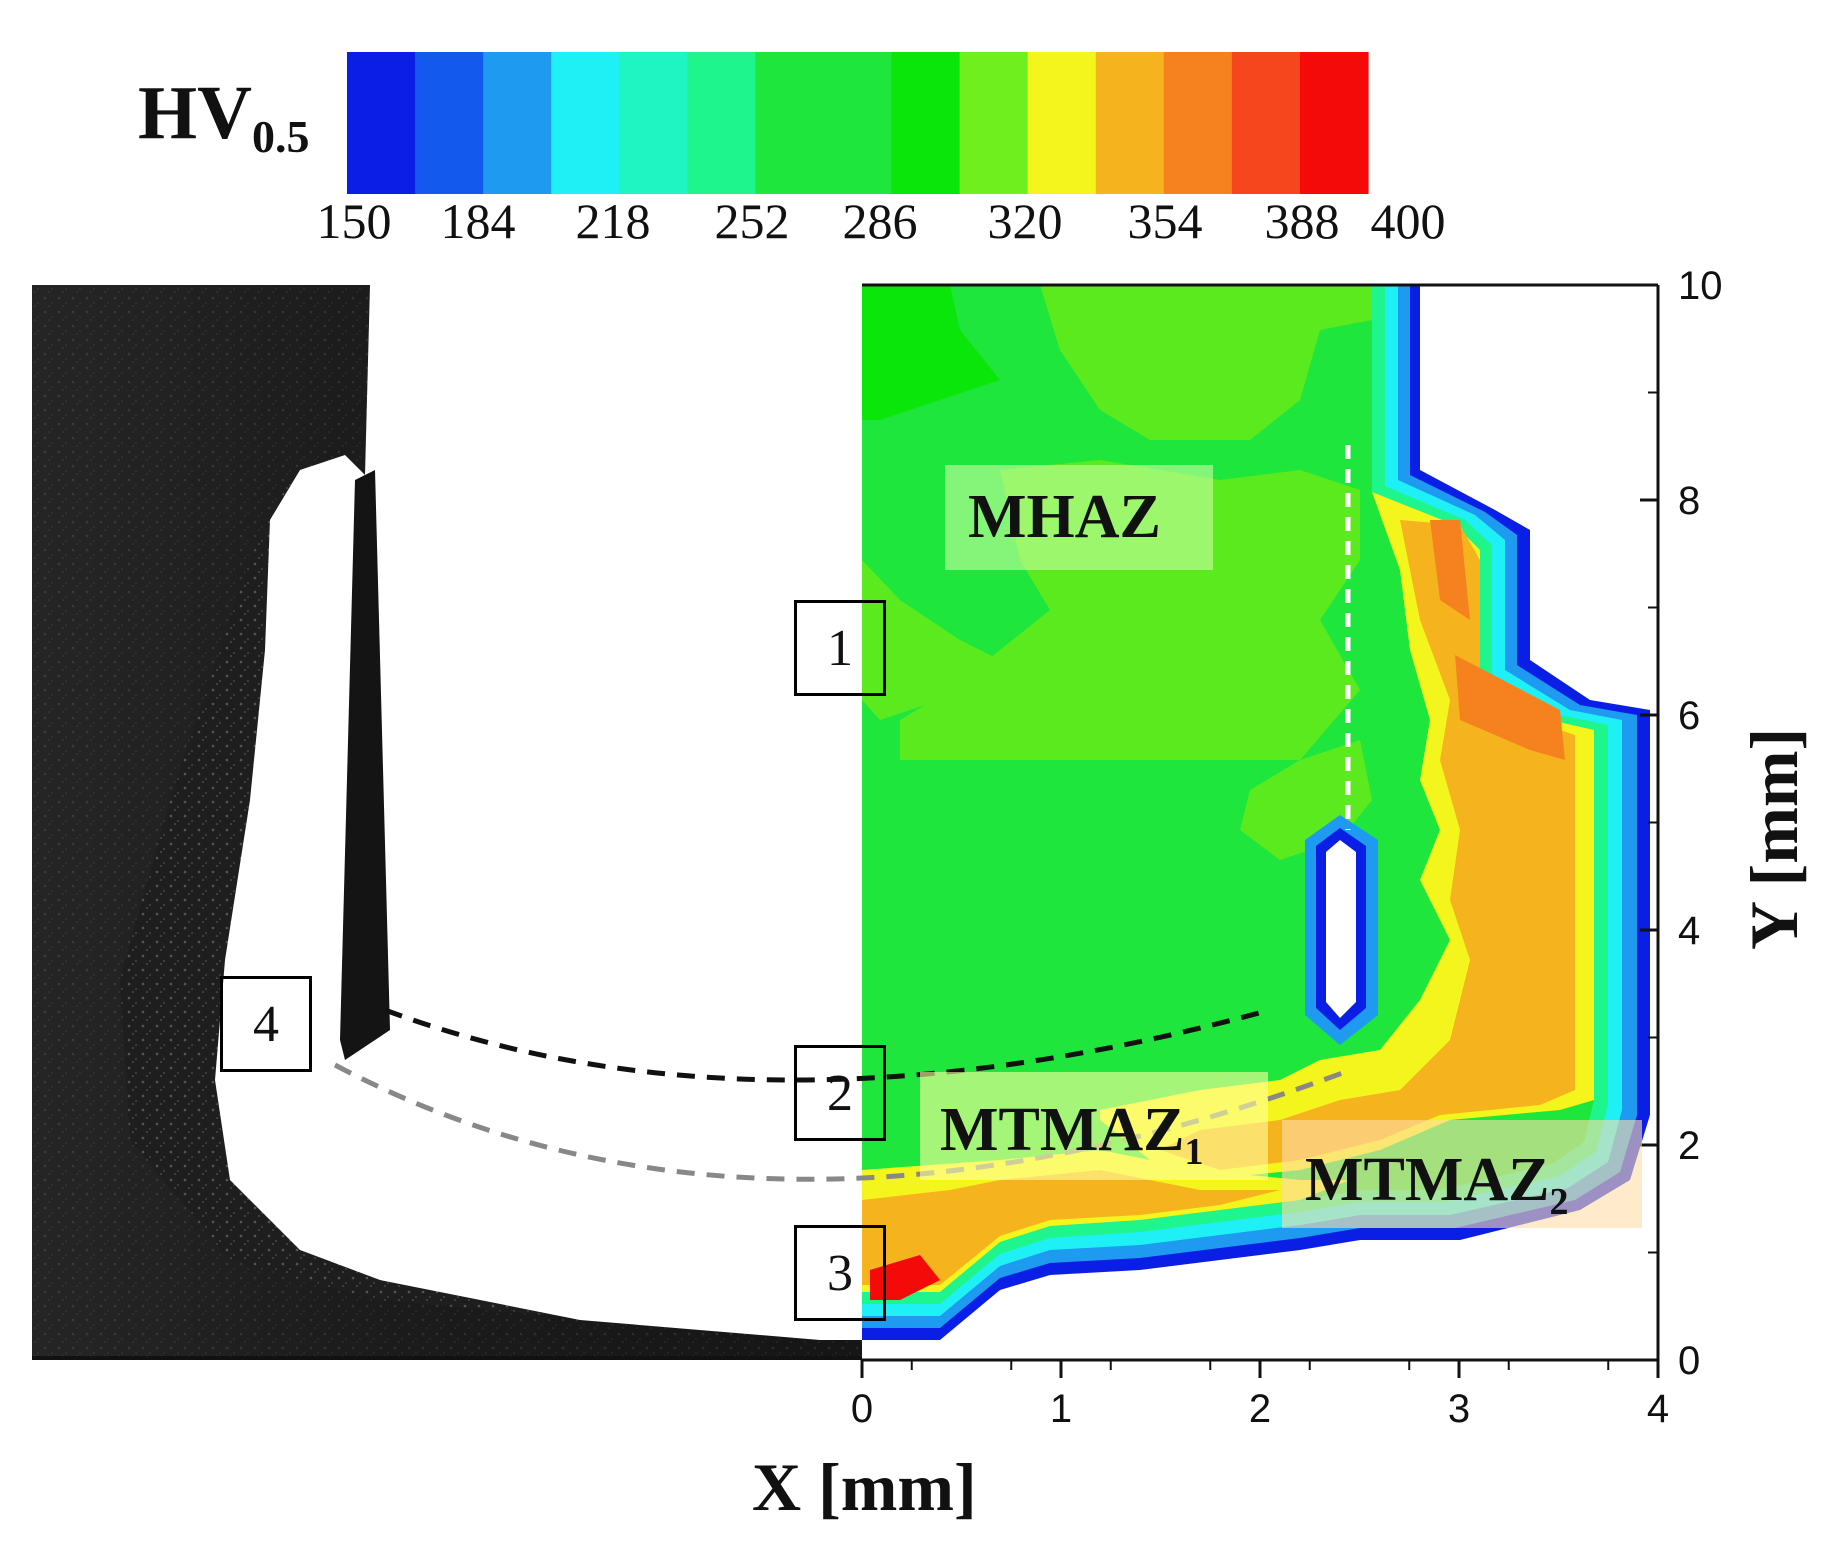 This screenshot has height=1544, width=1840. Describe the element at coordinates (1341, 929) in the screenshot. I see `hole` at that location.